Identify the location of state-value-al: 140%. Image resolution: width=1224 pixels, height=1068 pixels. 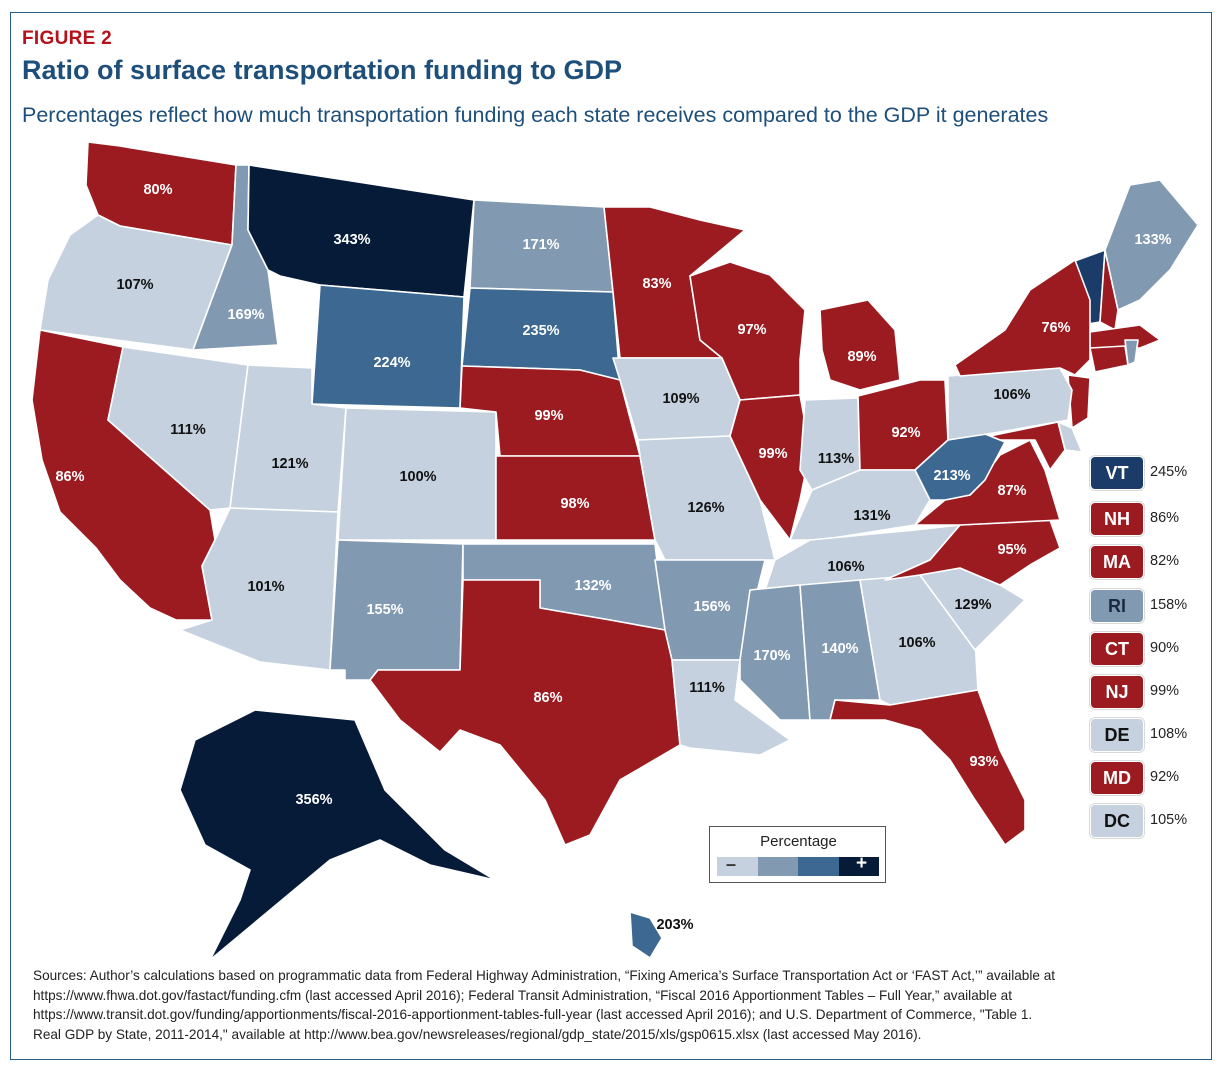
(839, 649).